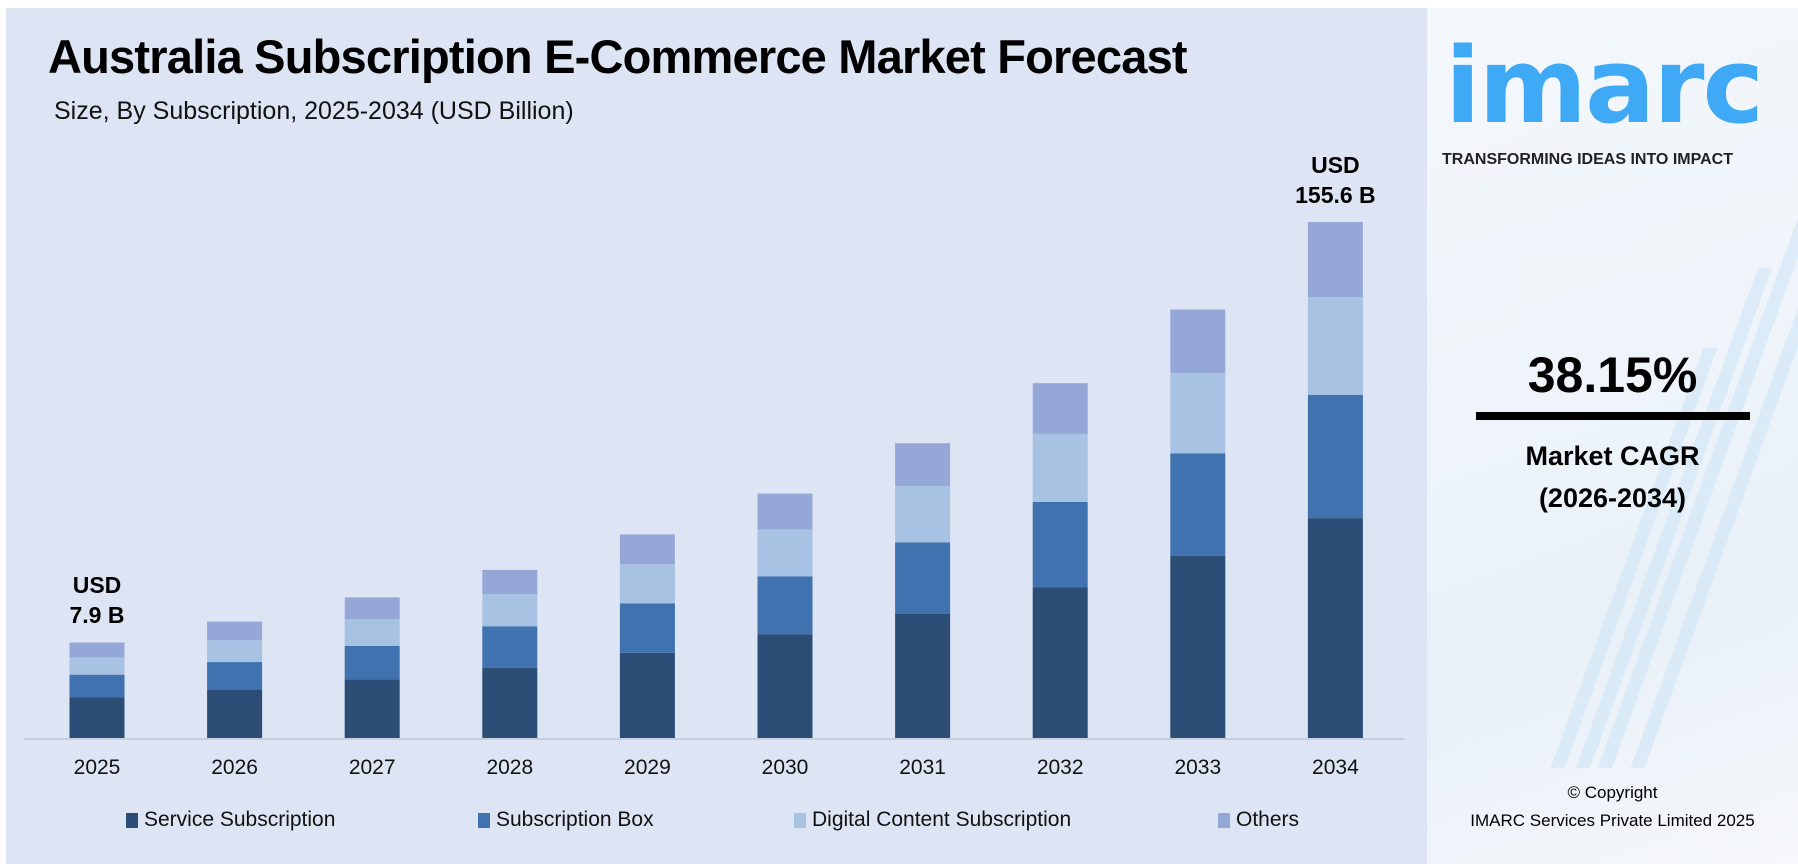 The image size is (1798, 868). I want to click on legend-label: Service Subscription, so click(240, 819).